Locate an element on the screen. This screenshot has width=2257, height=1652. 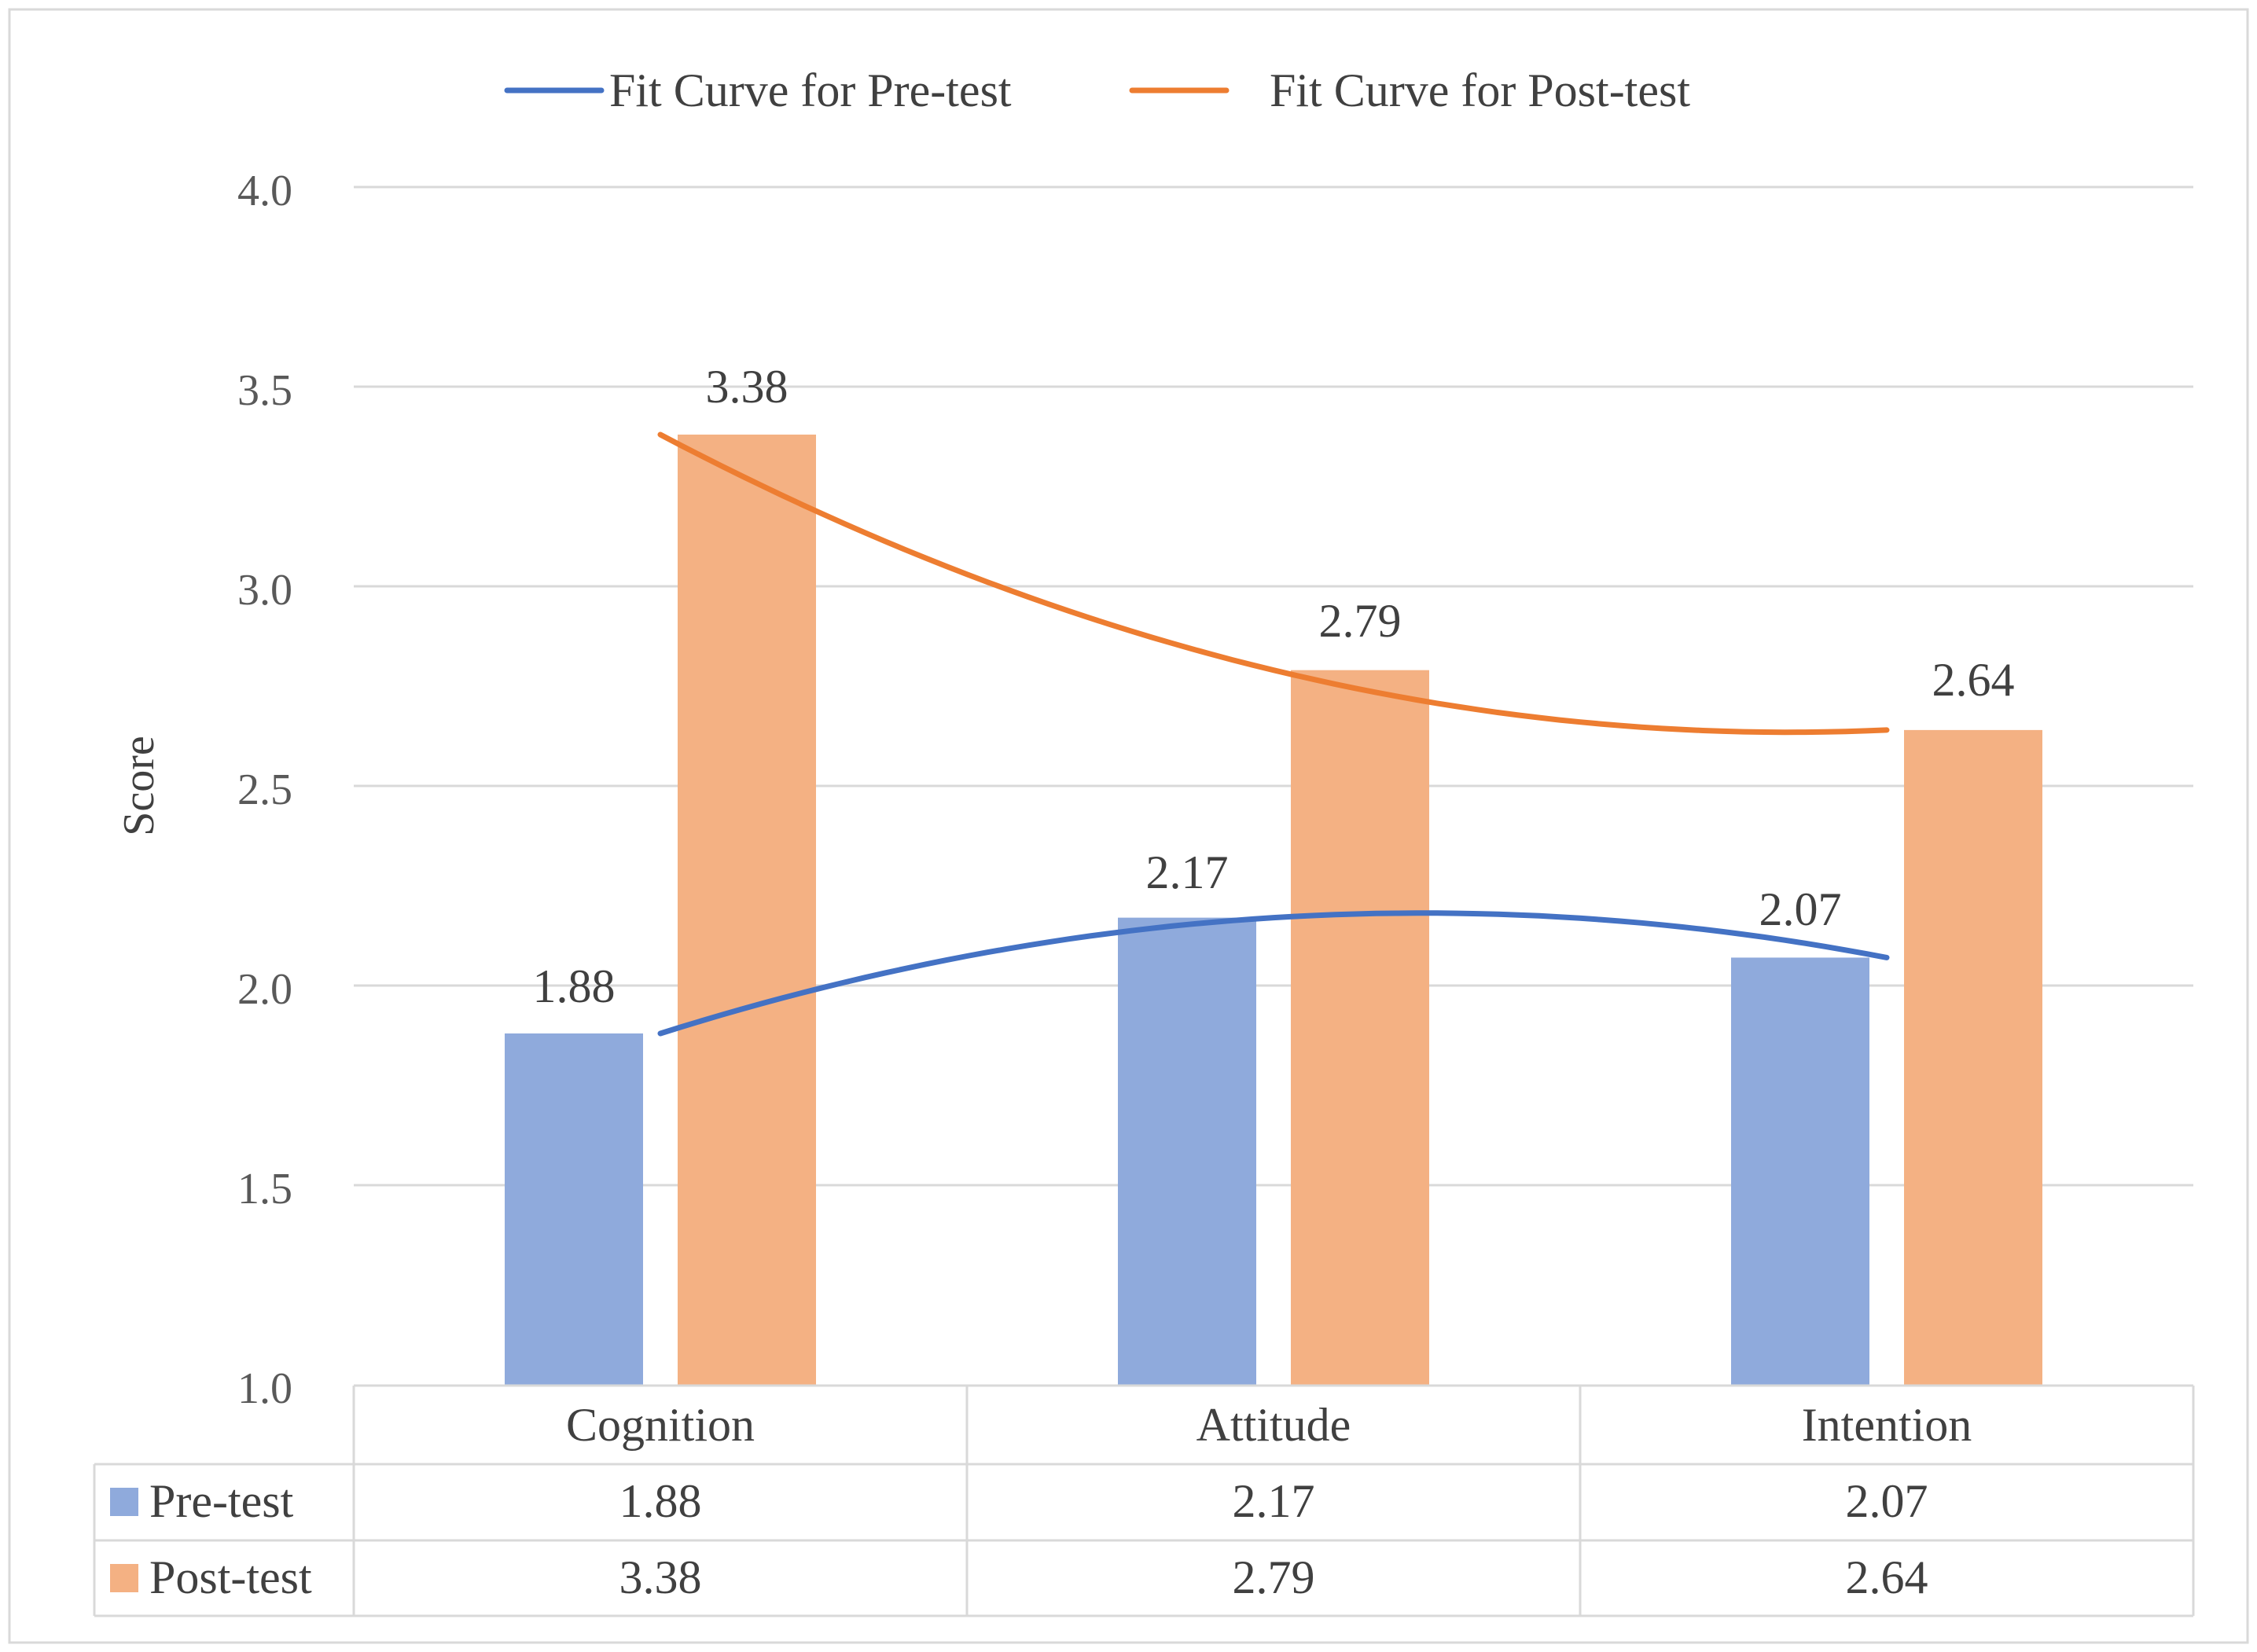
data-label-pre-intention: 2.07 is located at coordinates (1800, 909).